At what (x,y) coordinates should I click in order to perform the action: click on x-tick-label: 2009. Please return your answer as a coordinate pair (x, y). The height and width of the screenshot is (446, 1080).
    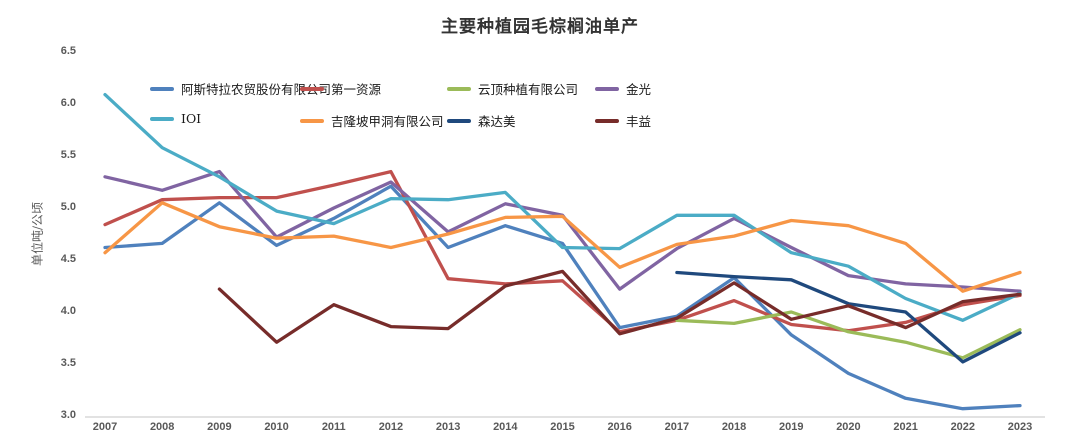
    Looking at the image, I should click on (219, 427).